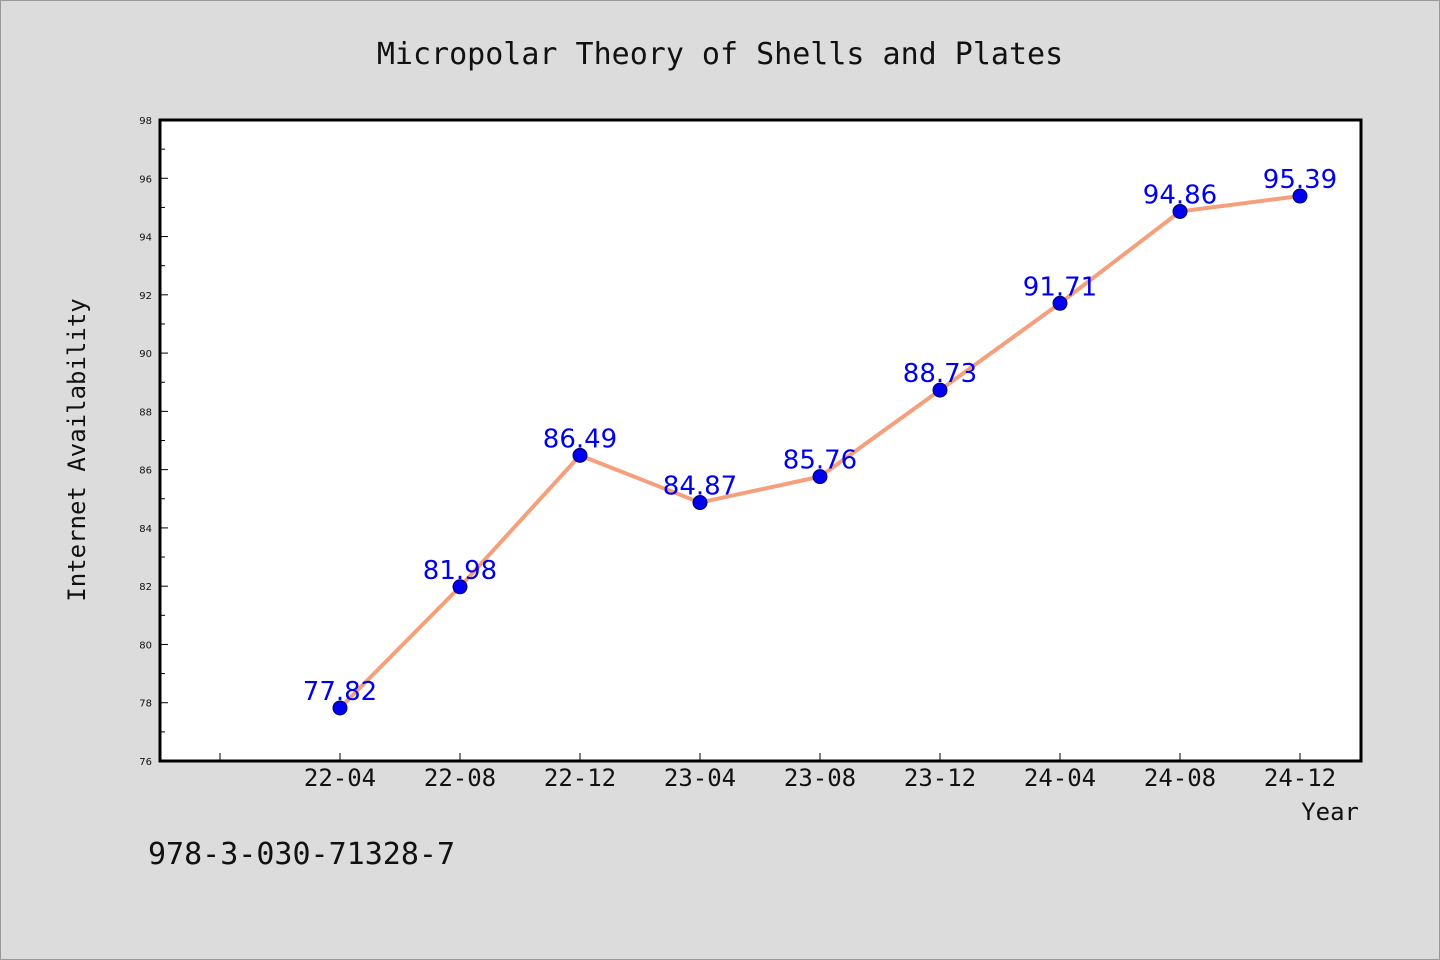  Describe the element at coordinates (145, 587) in the screenshot. I see `y-tick-label: 82` at that location.